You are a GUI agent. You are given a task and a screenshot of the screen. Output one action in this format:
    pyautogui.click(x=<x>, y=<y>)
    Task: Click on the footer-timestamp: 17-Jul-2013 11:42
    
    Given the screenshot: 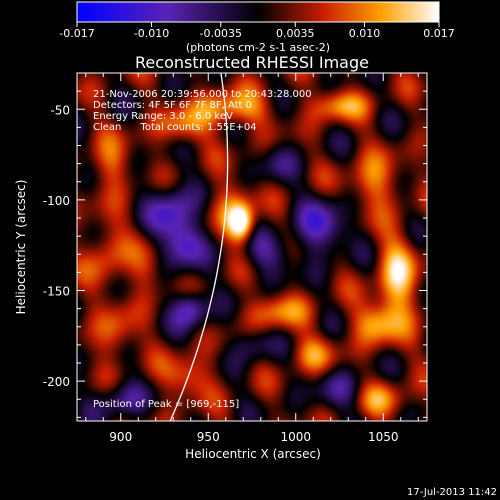 What is the action you would take?
    pyautogui.click(x=452, y=492)
    